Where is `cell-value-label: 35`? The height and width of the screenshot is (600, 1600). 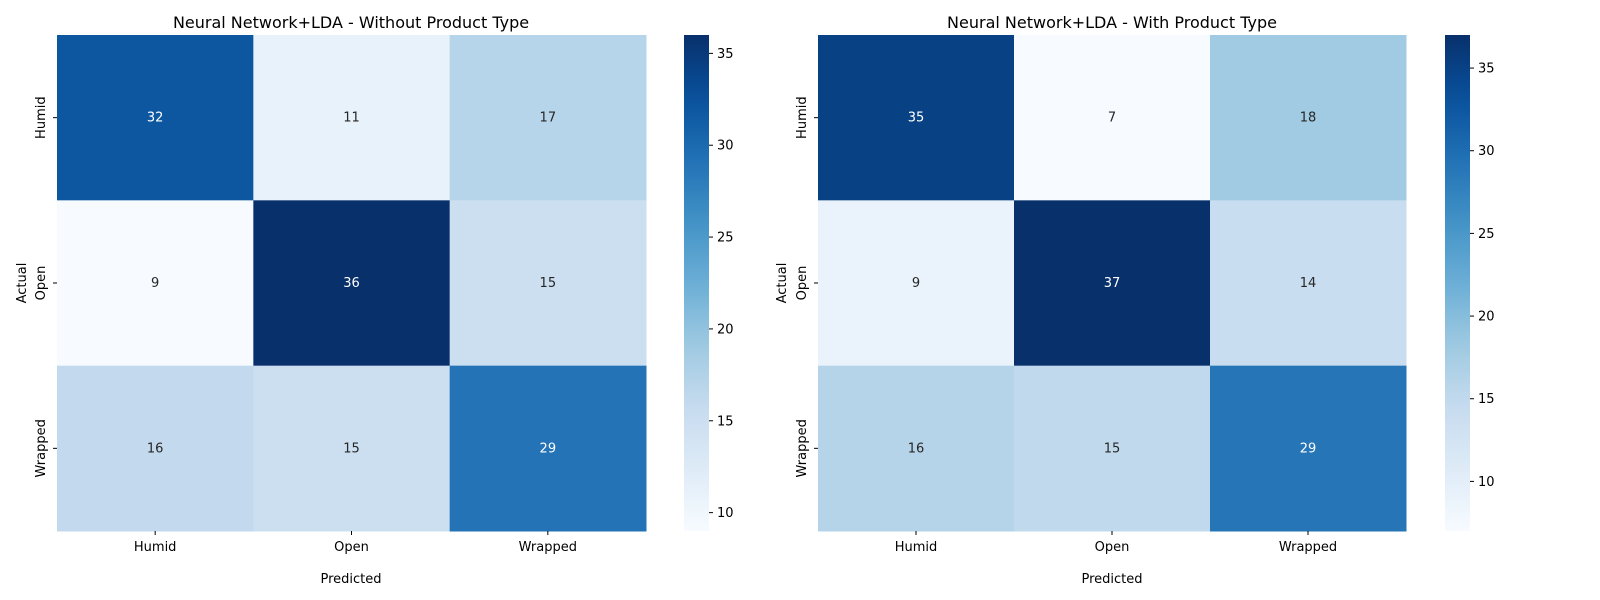 cell-value-label: 35 is located at coordinates (916, 118).